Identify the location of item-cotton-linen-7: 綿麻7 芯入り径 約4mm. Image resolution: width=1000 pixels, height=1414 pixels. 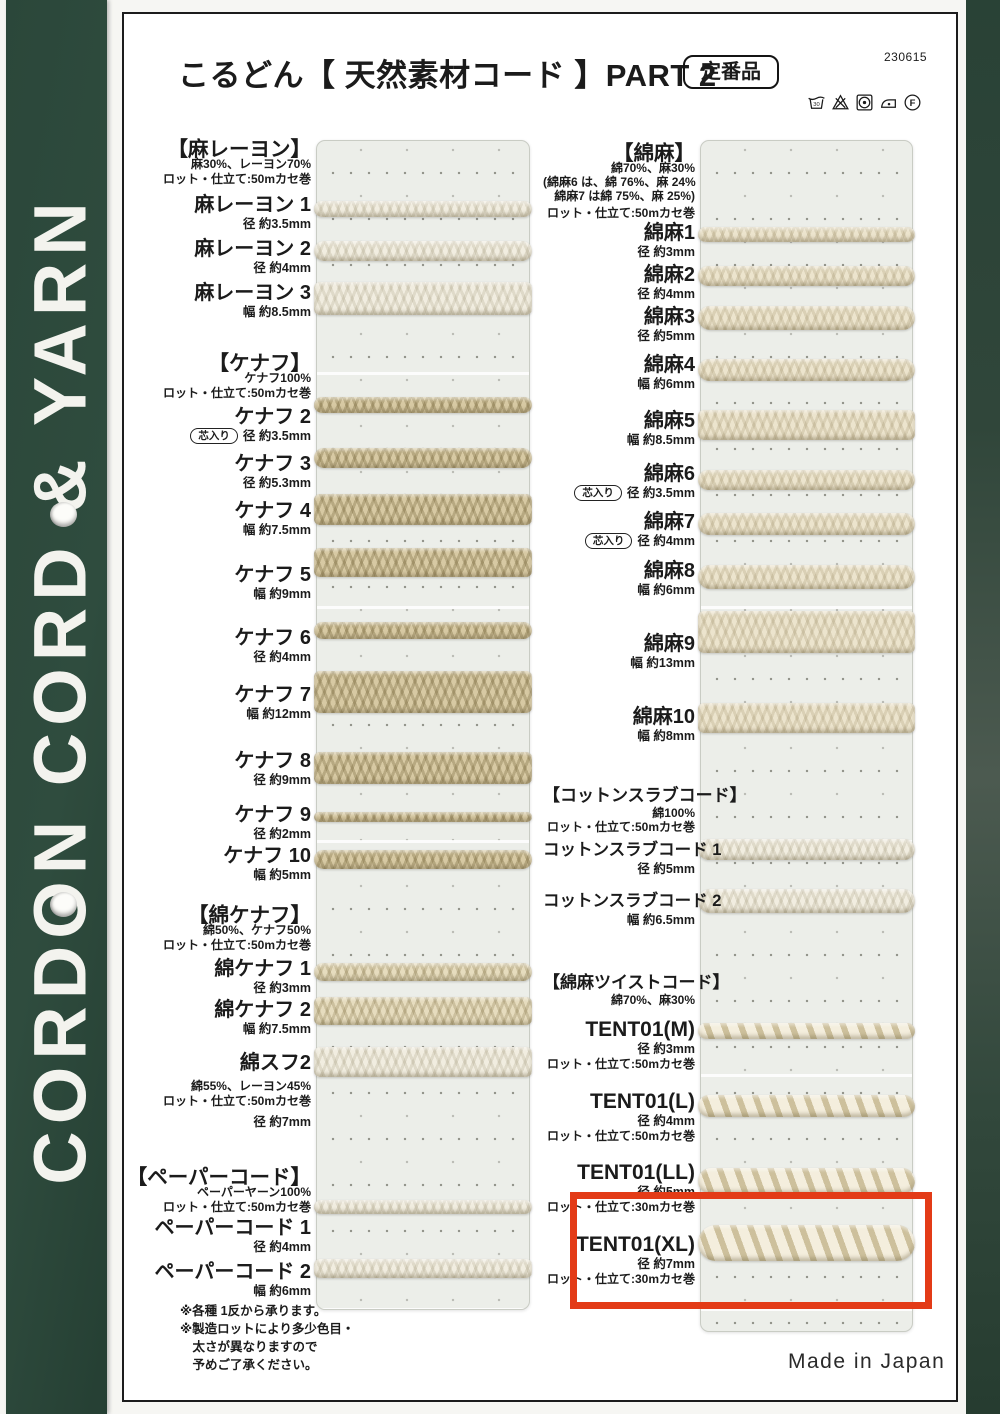
(619, 530).